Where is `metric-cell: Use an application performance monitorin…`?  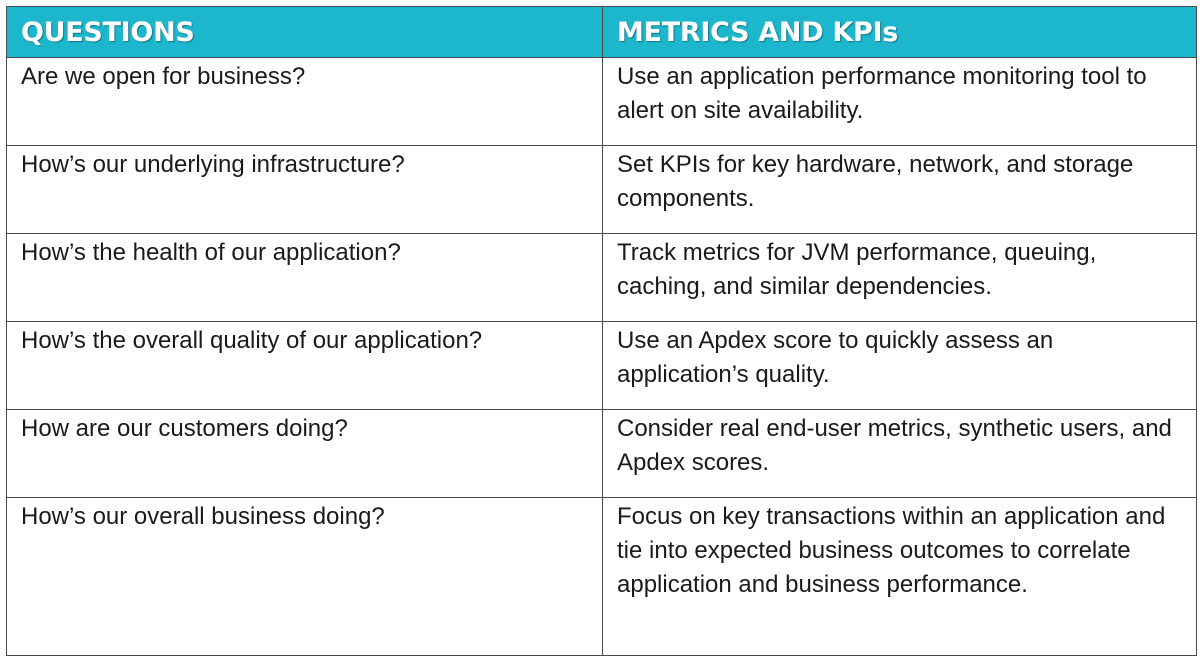 metric-cell: Use an application performance monitorin… is located at coordinates (899, 101).